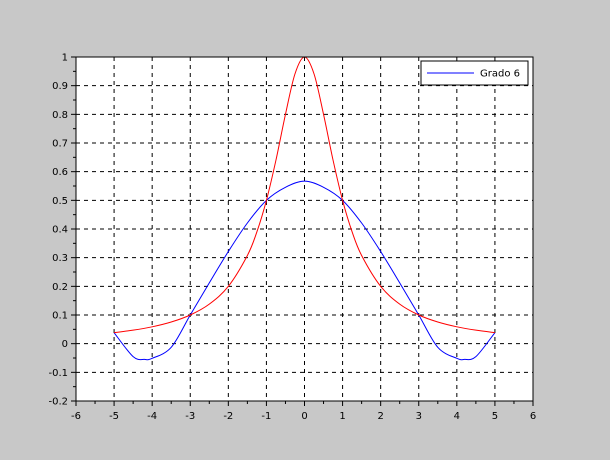 The image size is (610, 460). What do you see at coordinates (342, 416) in the screenshot?
I see `x-tick-label: 1` at bounding box center [342, 416].